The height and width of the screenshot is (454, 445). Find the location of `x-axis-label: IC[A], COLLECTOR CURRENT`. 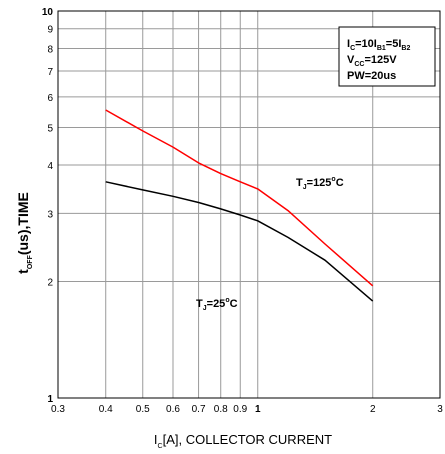

x-axis-label: IC[A], COLLECTOR CURRENT is located at coordinates (243, 441).